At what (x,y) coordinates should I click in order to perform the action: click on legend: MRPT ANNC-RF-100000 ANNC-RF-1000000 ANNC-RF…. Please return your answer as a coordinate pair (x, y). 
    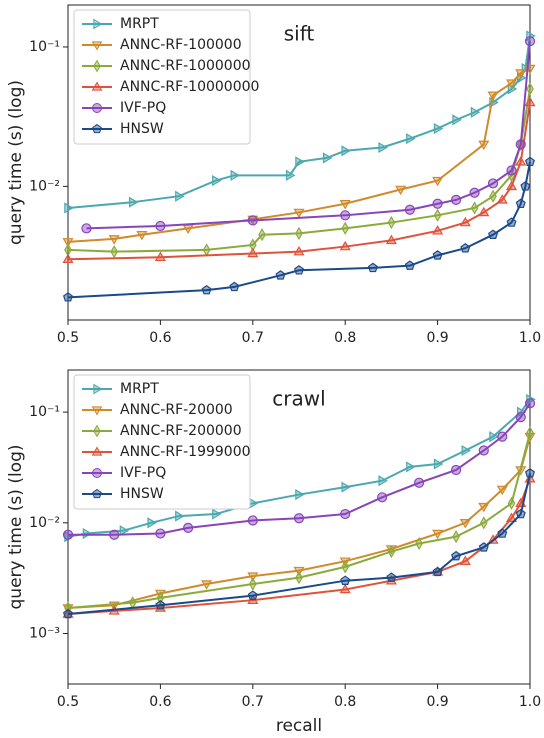
    Looking at the image, I should click on (166, 77).